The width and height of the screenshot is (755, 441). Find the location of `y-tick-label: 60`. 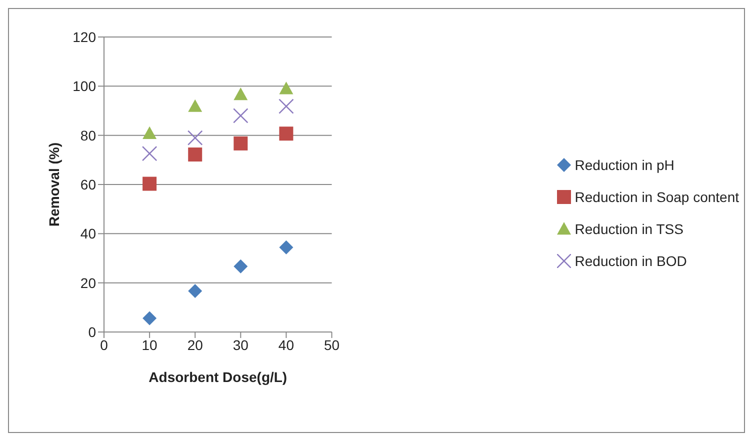

y-tick-label: 60 is located at coordinates (88, 184).